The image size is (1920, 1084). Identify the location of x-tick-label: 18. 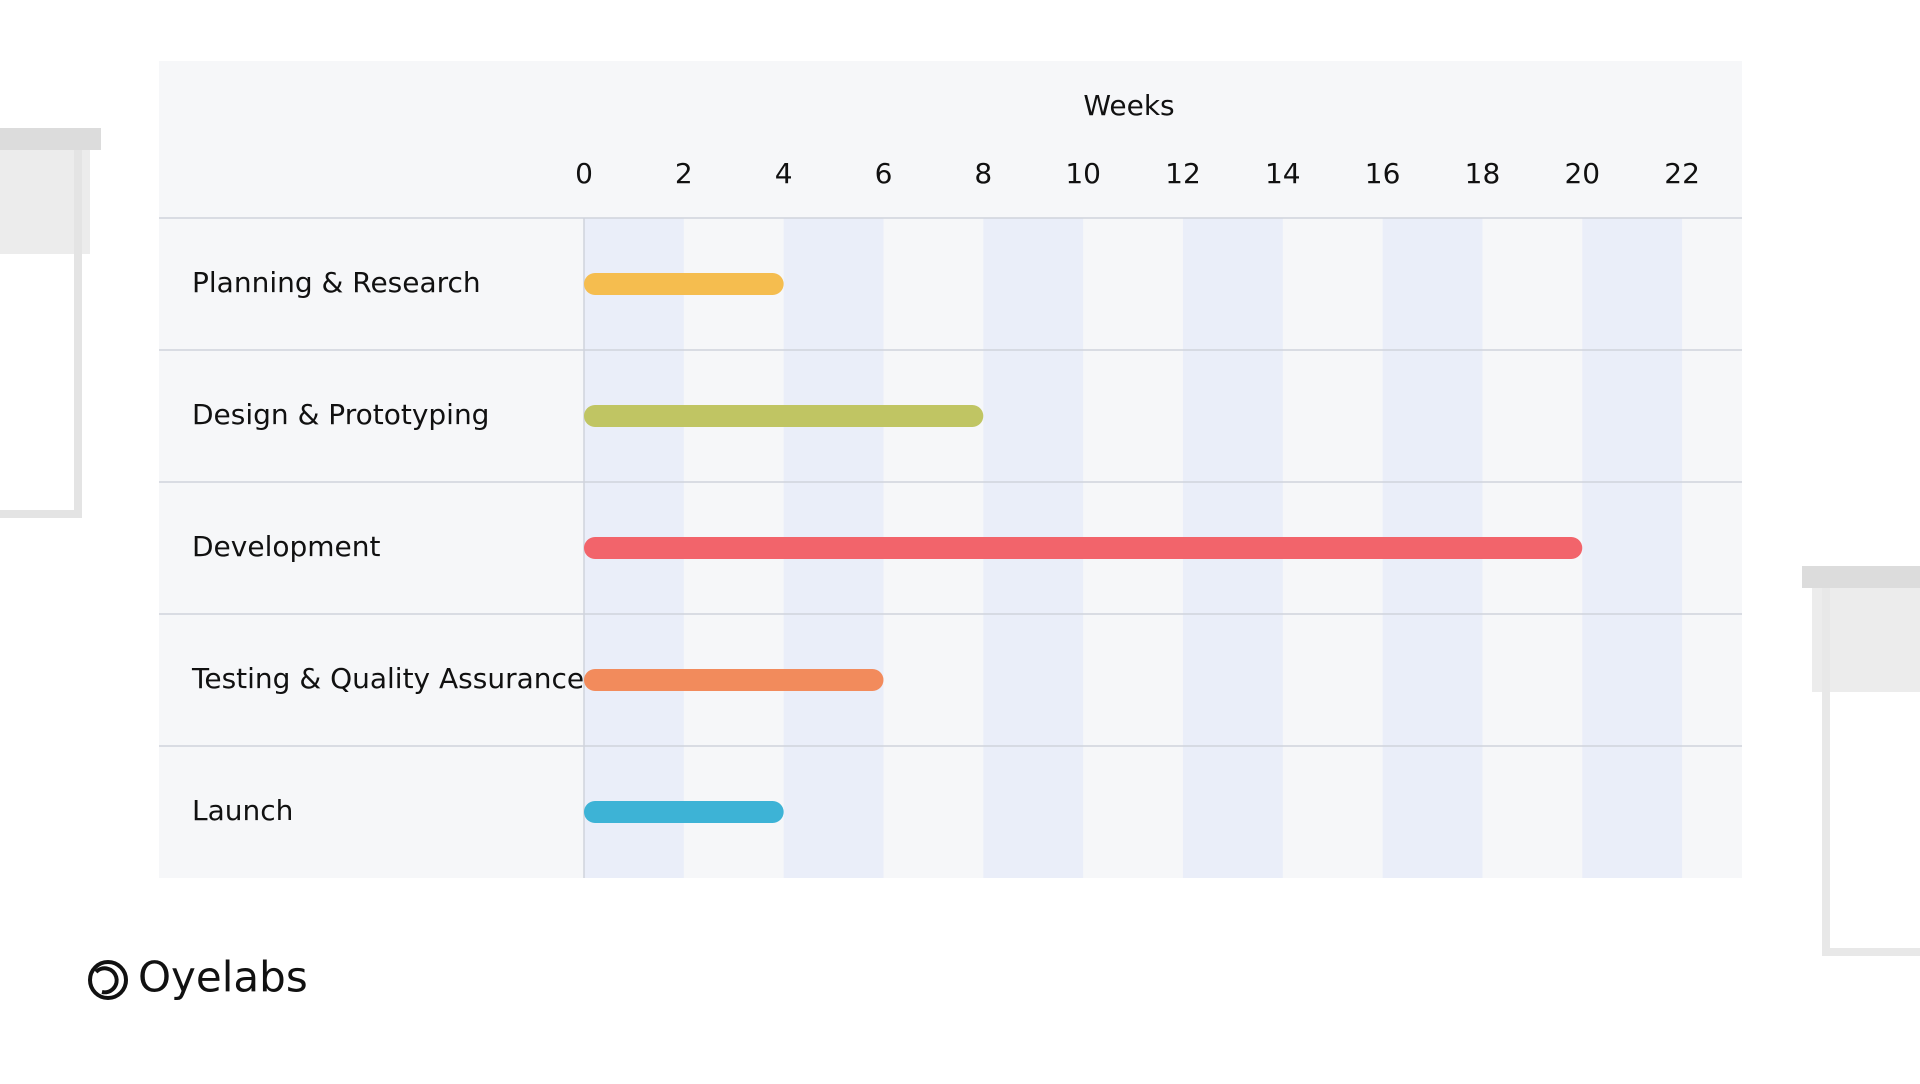
(1483, 173).